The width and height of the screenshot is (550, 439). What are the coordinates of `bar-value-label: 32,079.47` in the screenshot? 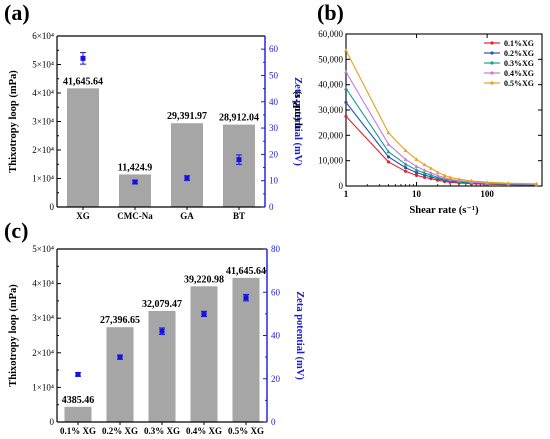 It's located at (162, 304).